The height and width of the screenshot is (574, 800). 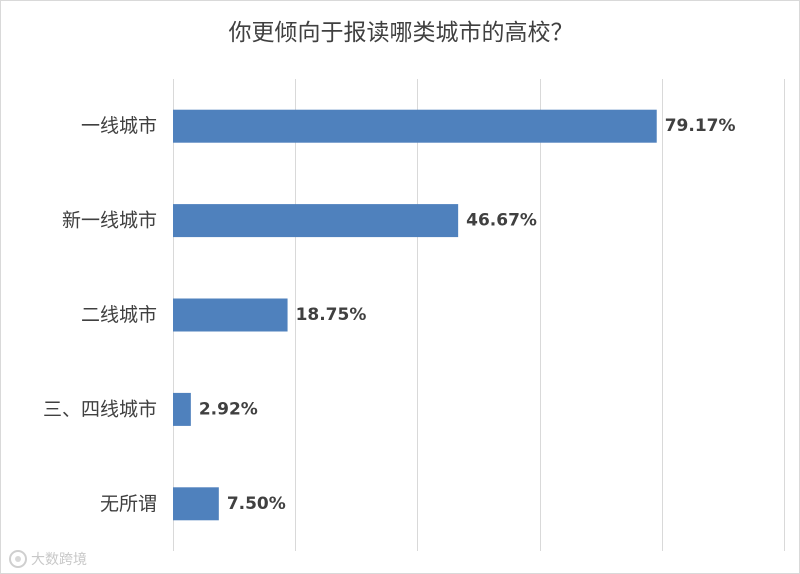 I want to click on data-label: 2.92%, so click(x=228, y=409).